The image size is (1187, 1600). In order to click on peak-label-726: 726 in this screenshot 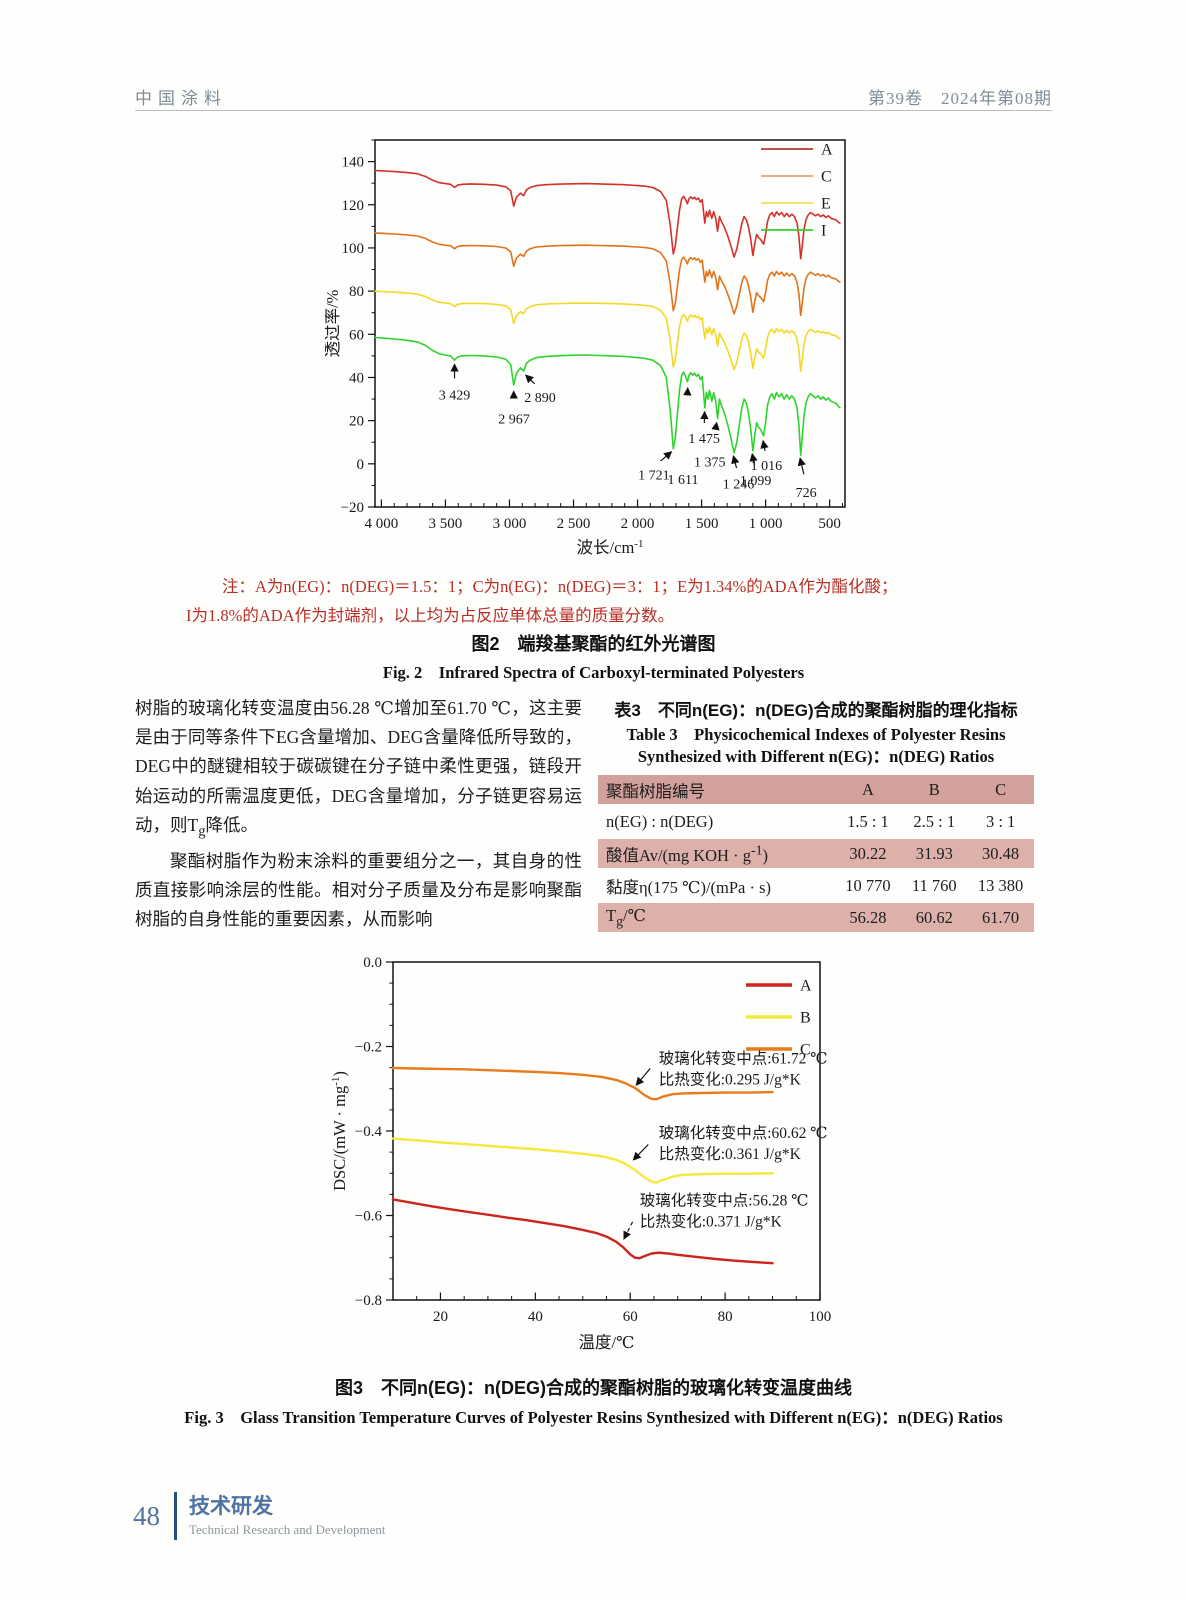, I will do `click(806, 493)`.